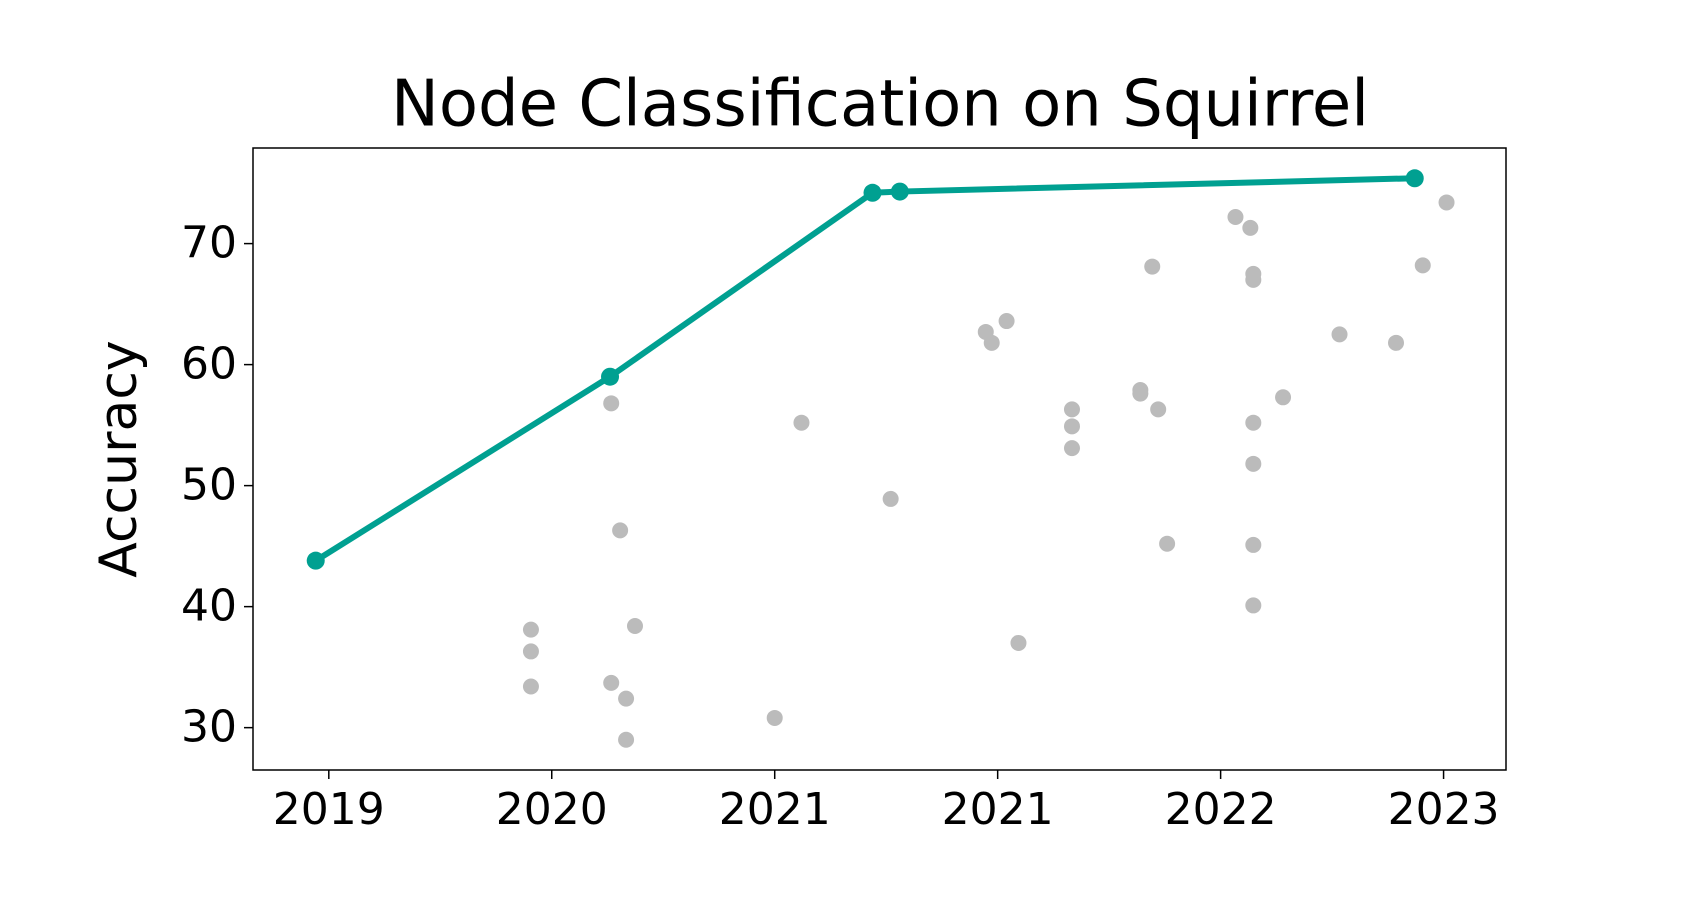 The image size is (1700, 900). Describe the element at coordinates (329, 809) in the screenshot. I see `x-tick-label: 2019` at that location.